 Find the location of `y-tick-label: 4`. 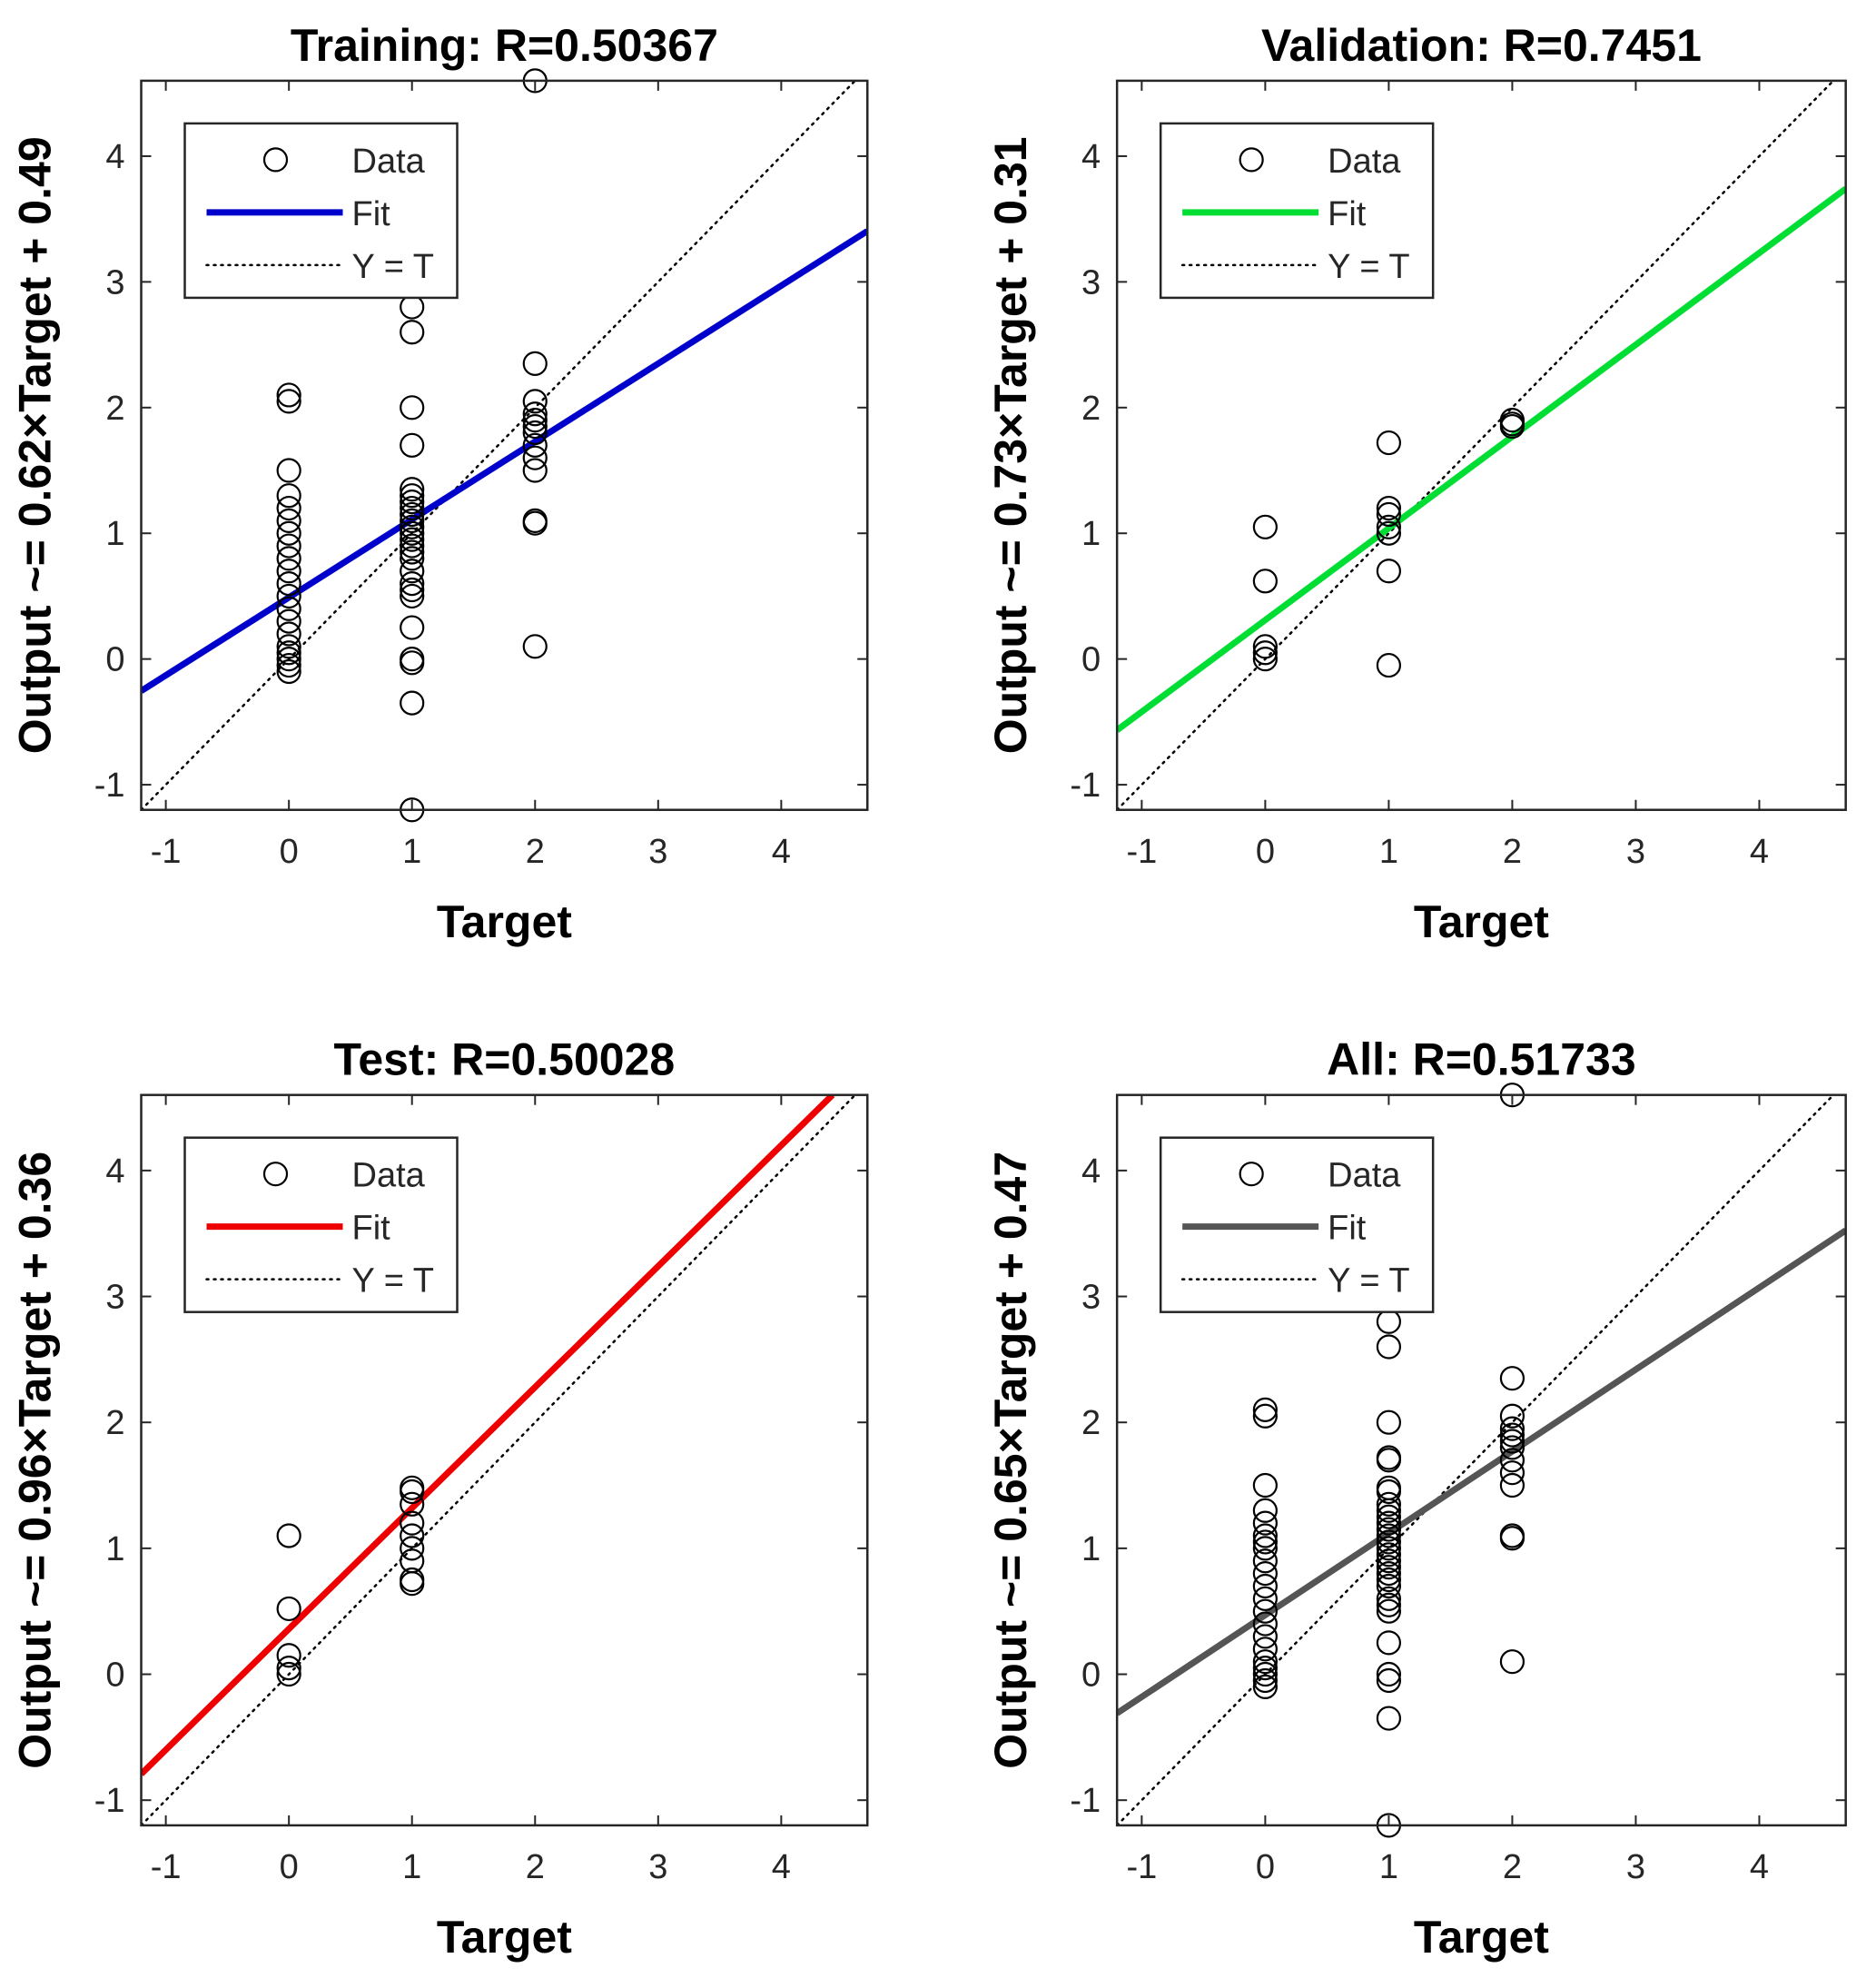

y-tick-label: 4 is located at coordinates (1091, 157).